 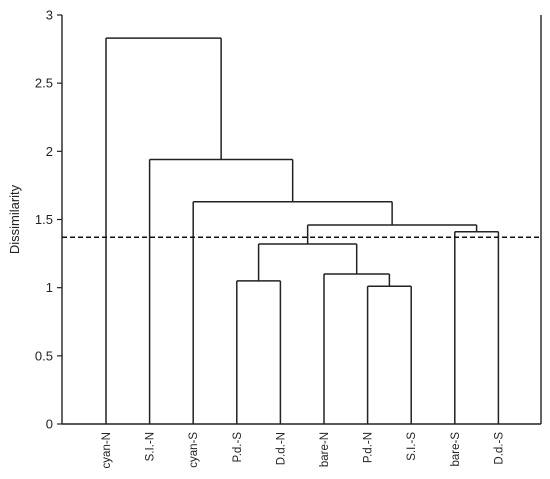 What do you see at coordinates (49, 151) in the screenshot?
I see `y-tick-label: 2` at bounding box center [49, 151].